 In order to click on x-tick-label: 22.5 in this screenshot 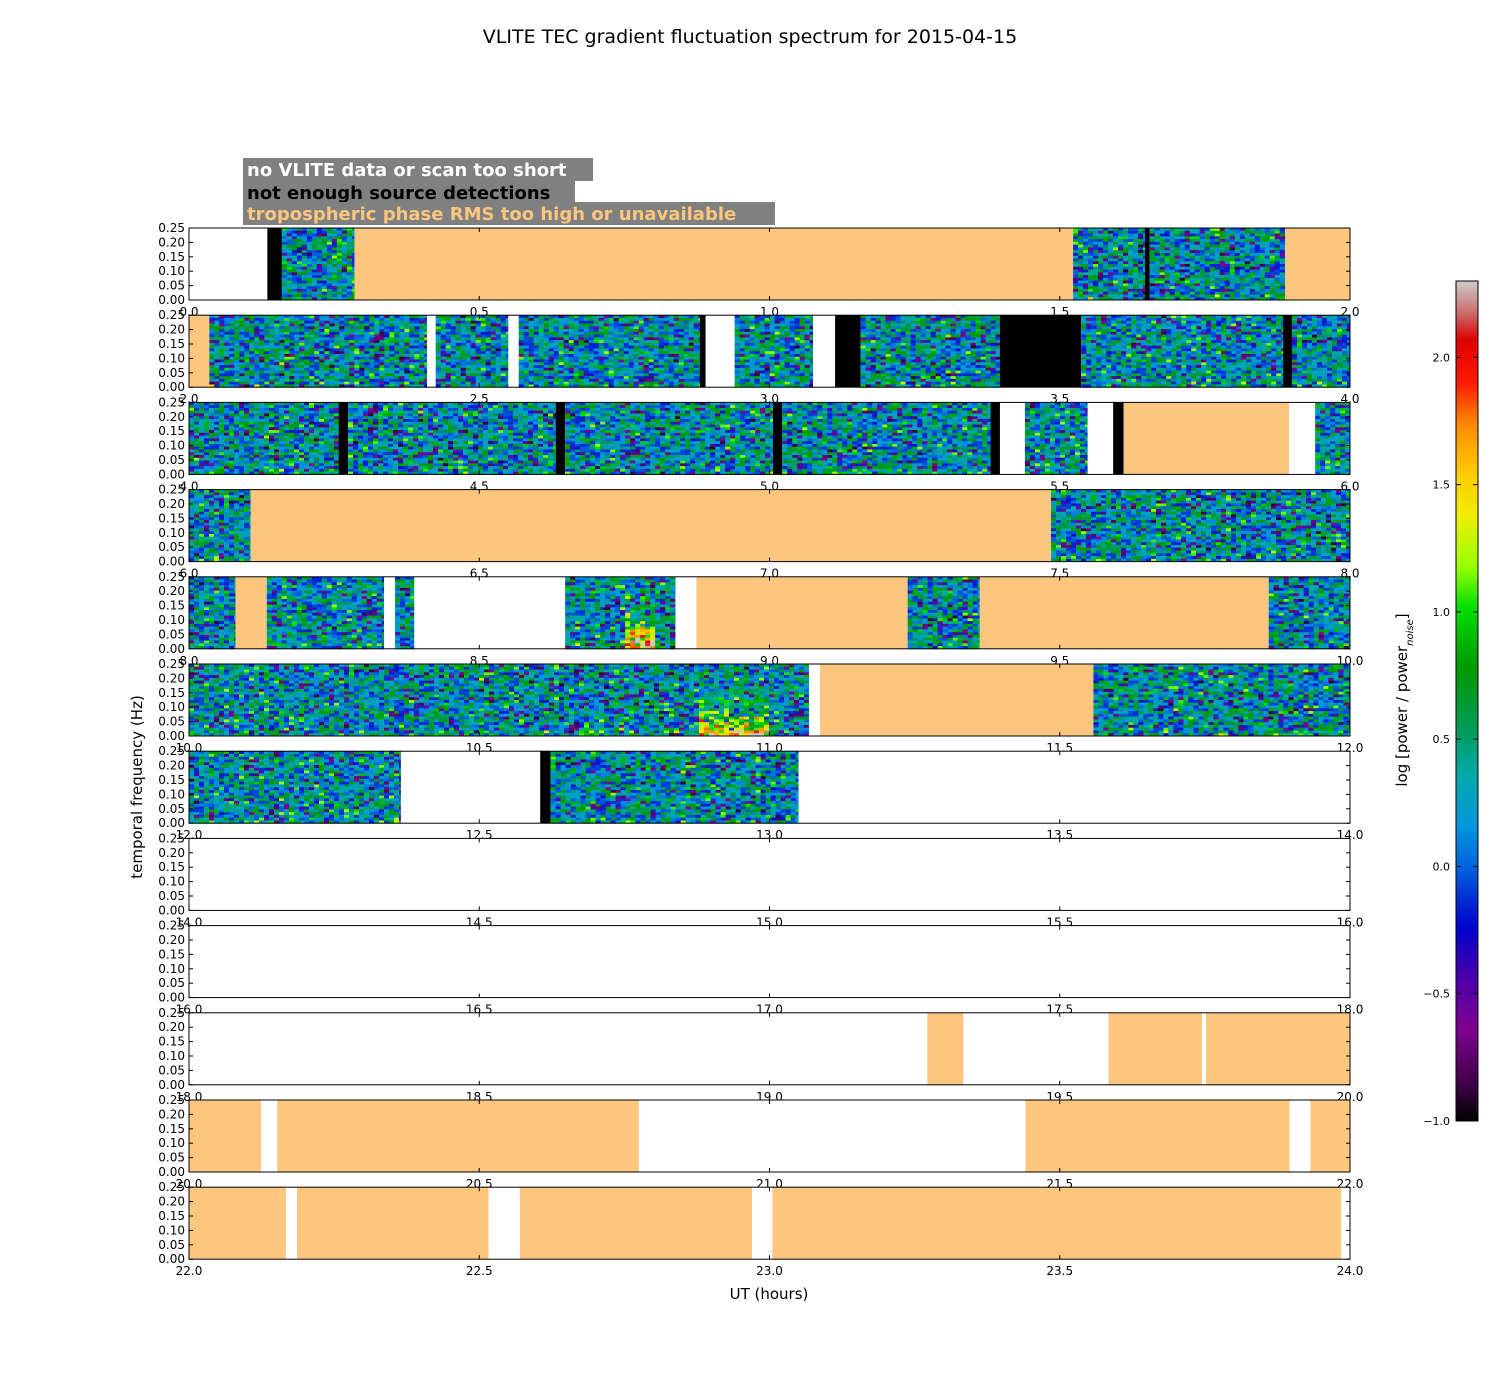, I will do `click(479, 1271)`.